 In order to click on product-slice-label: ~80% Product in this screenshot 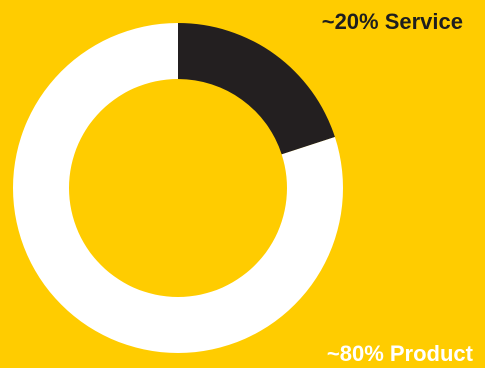, I will do `click(399, 353)`.